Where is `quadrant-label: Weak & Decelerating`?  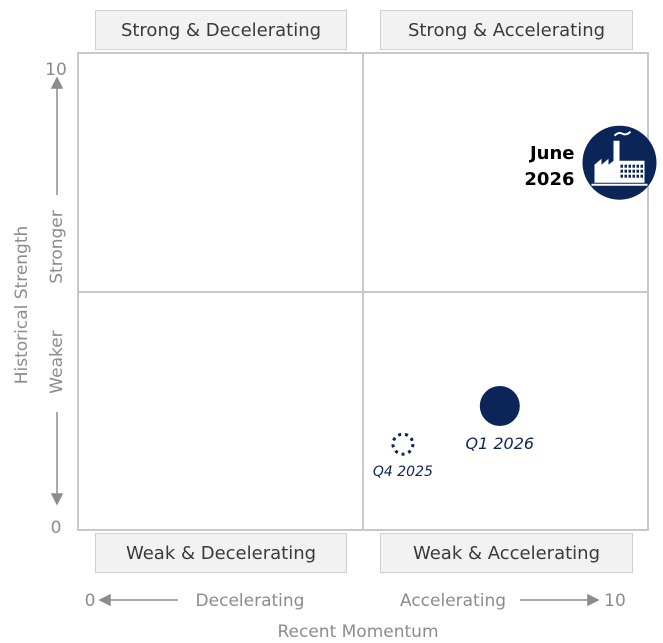 quadrant-label: Weak & Decelerating is located at coordinates (221, 553).